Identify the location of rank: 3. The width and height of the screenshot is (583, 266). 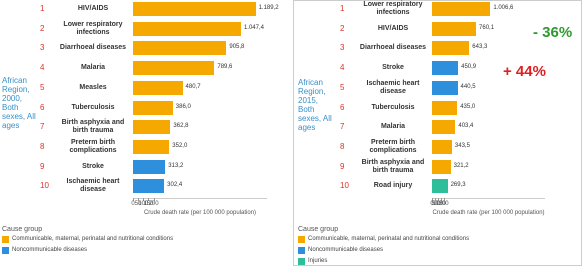
(42, 48).